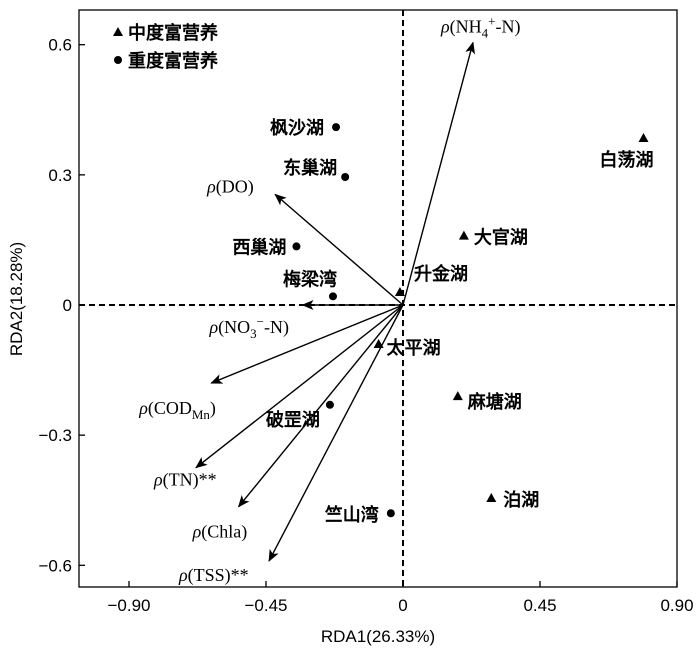  What do you see at coordinates (352, 515) in the screenshot?
I see `point-label: 竺山湾` at bounding box center [352, 515].